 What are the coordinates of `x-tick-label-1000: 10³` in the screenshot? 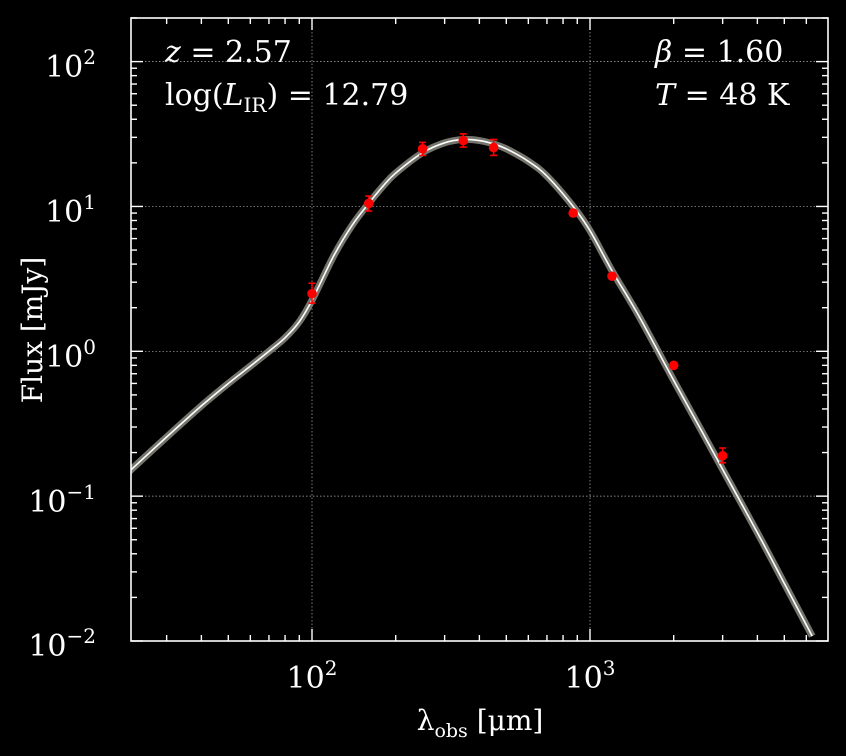 It's located at (590, 676).